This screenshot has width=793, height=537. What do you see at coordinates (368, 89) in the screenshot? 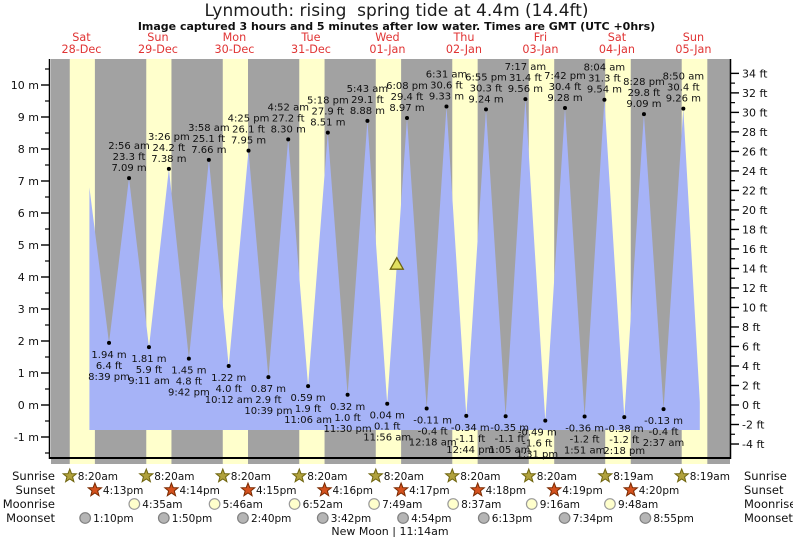
I see `tide-high-label: 5:43 am` at bounding box center [368, 89].